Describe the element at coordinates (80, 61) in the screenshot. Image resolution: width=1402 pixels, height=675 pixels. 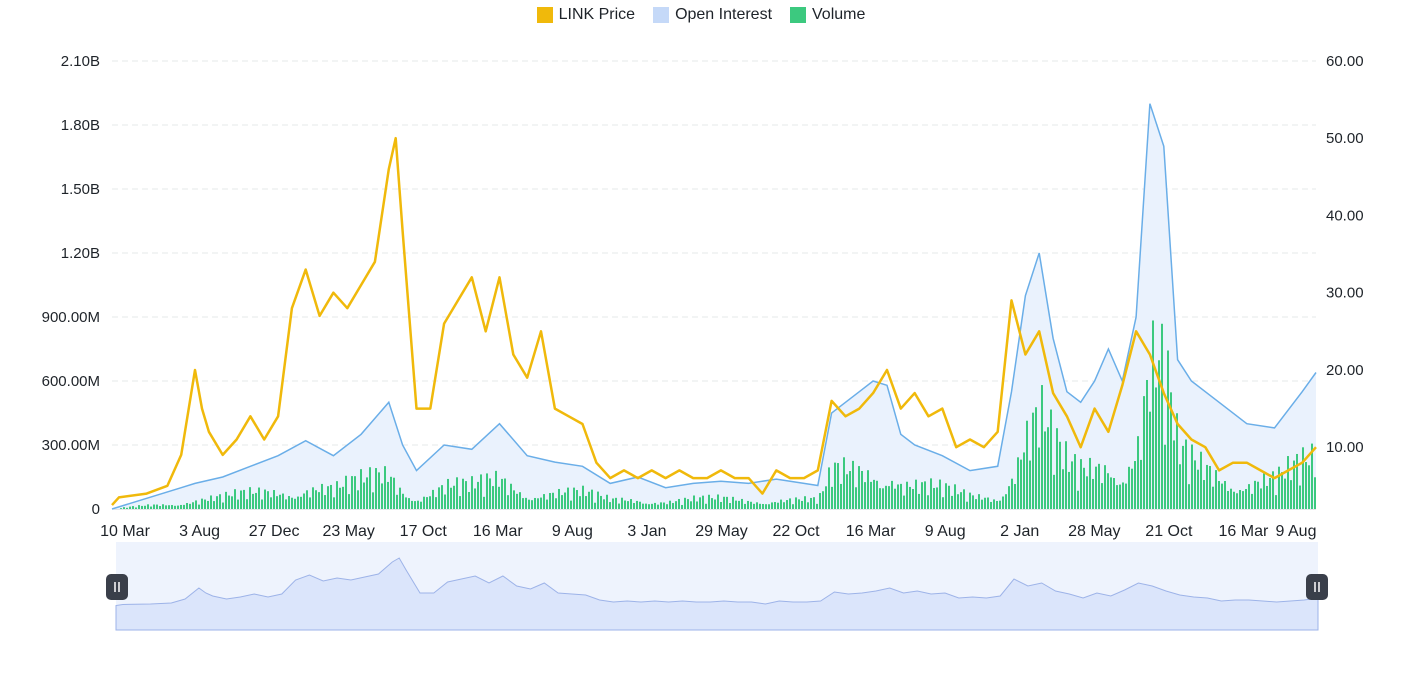
I see `y-left-tick-label: 2.10B` at that location.